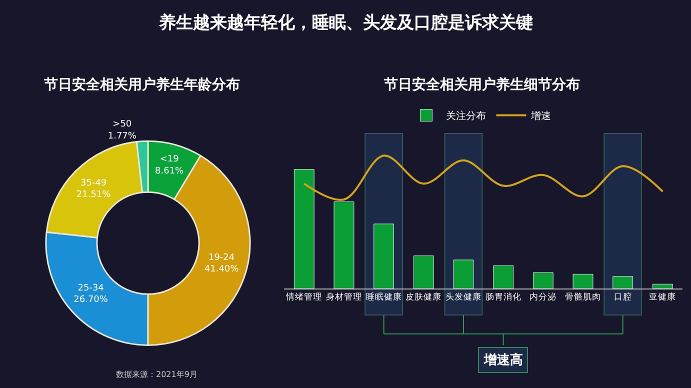 The height and width of the screenshot is (388, 691). I want to click on x-tick-label: 肠胃消化, so click(503, 297).